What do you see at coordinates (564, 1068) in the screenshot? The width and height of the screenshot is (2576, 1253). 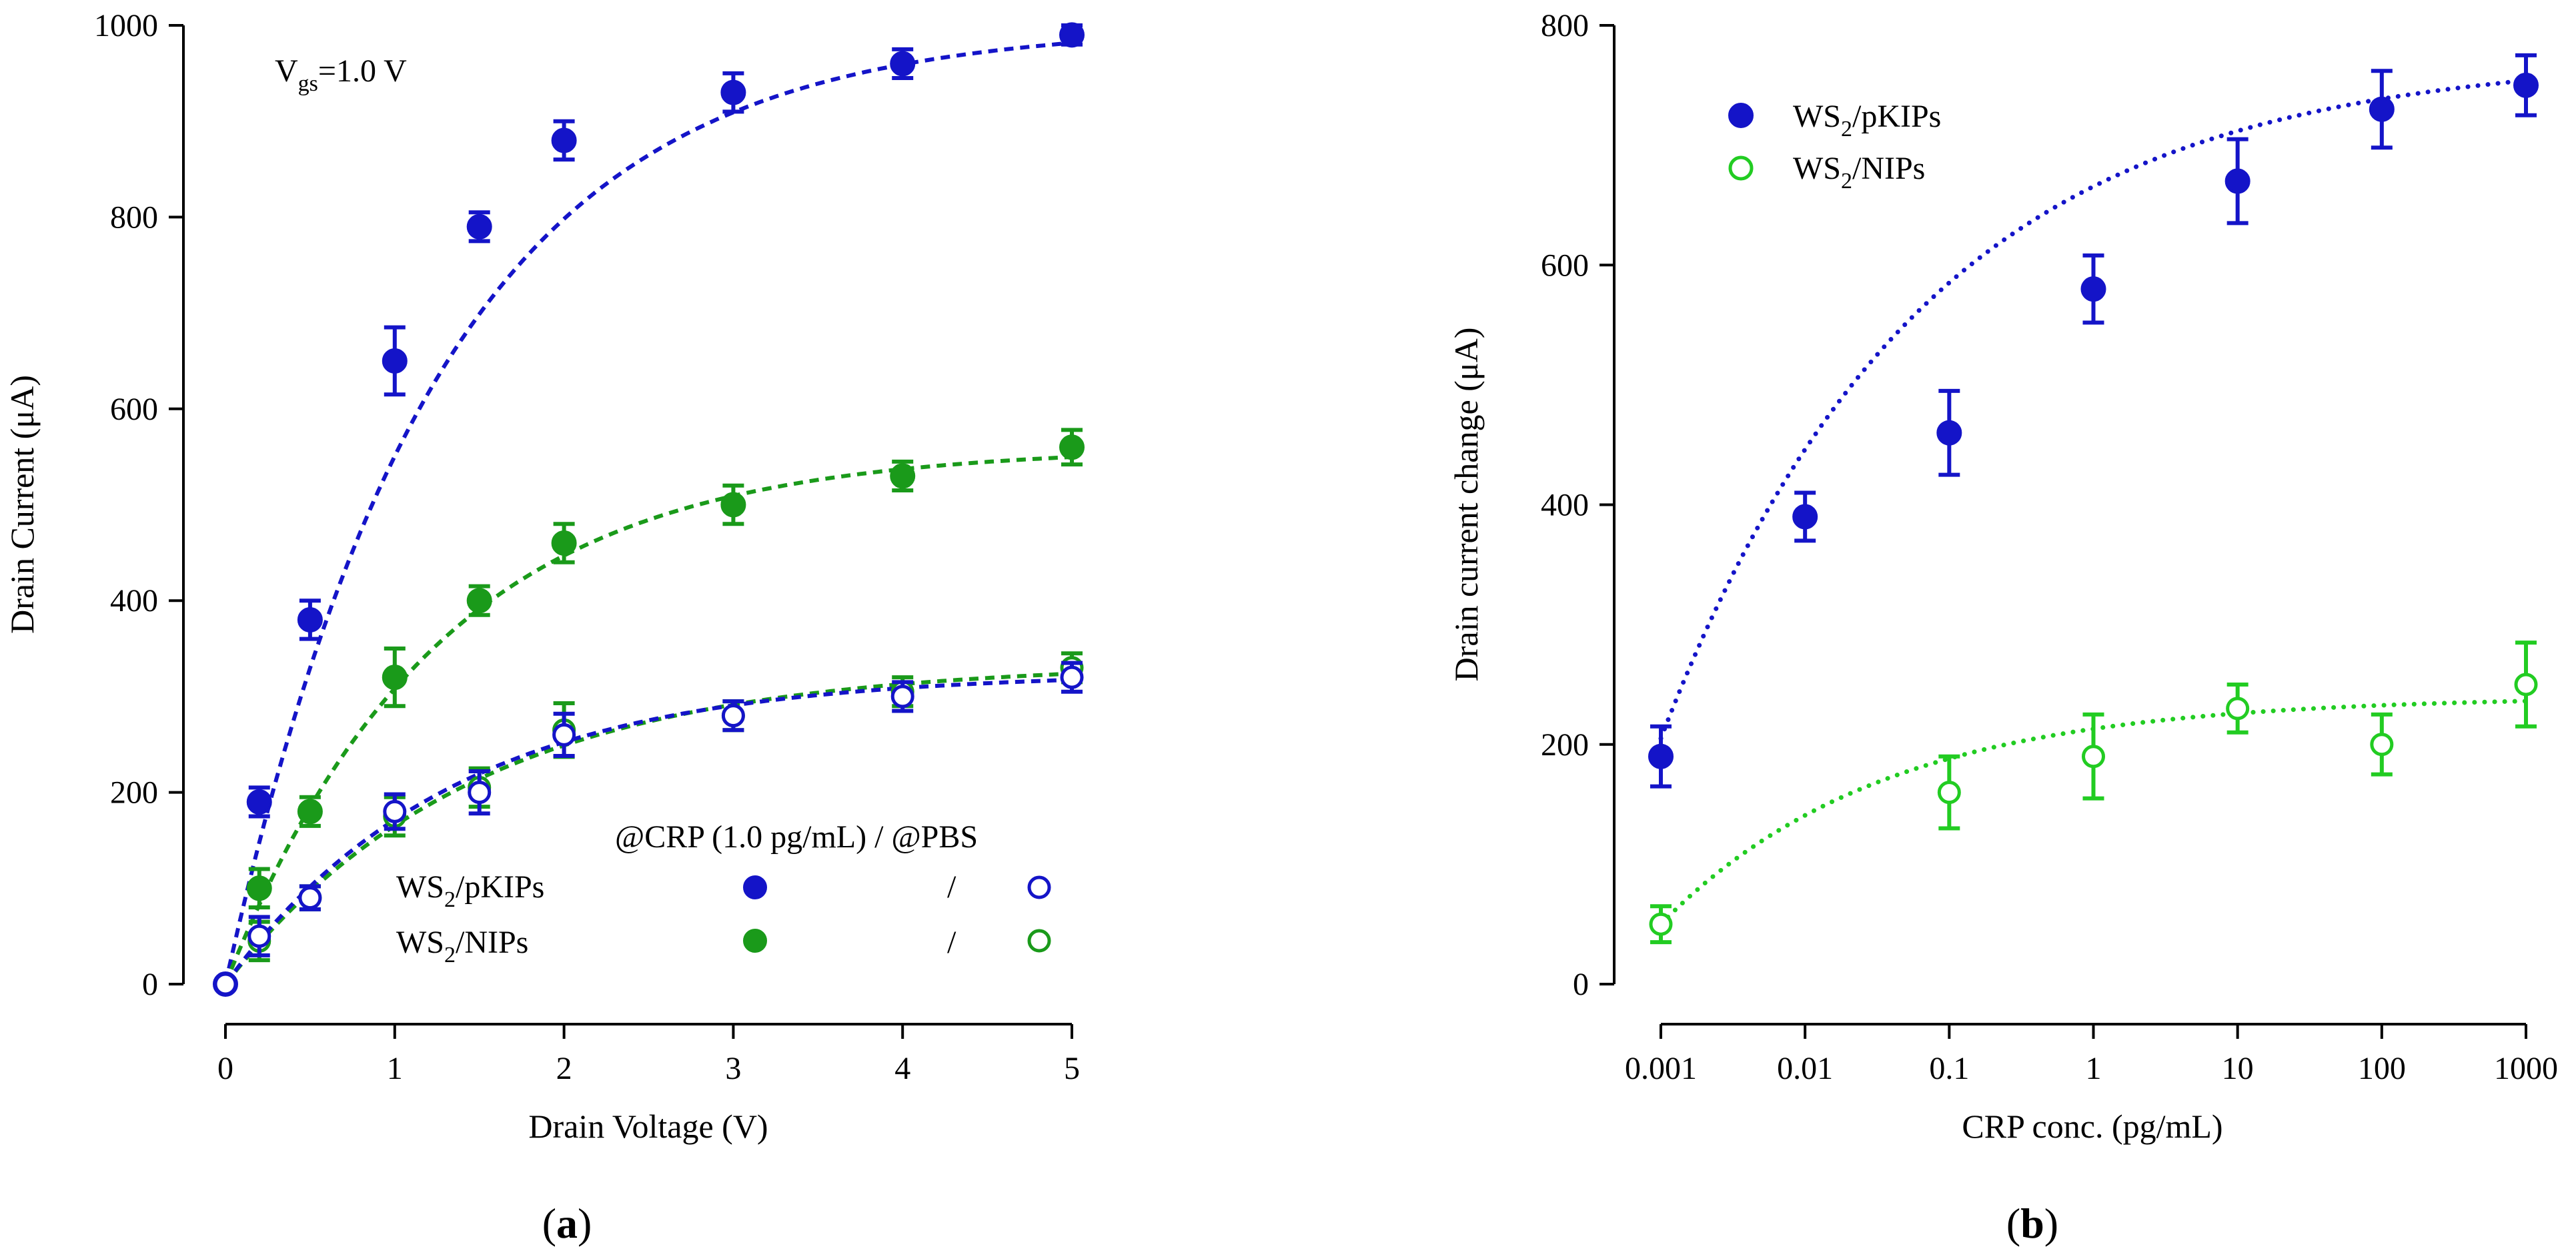 I see `a-x-tick-label: 2` at bounding box center [564, 1068].